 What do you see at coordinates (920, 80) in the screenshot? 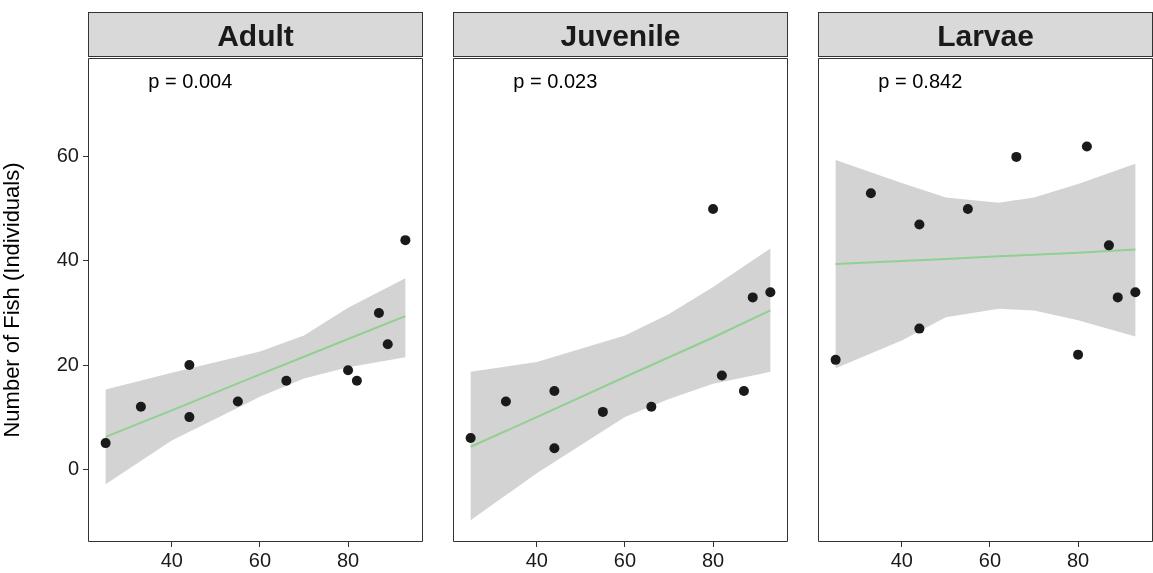
I see `annotation: p = 0.842` at bounding box center [920, 80].